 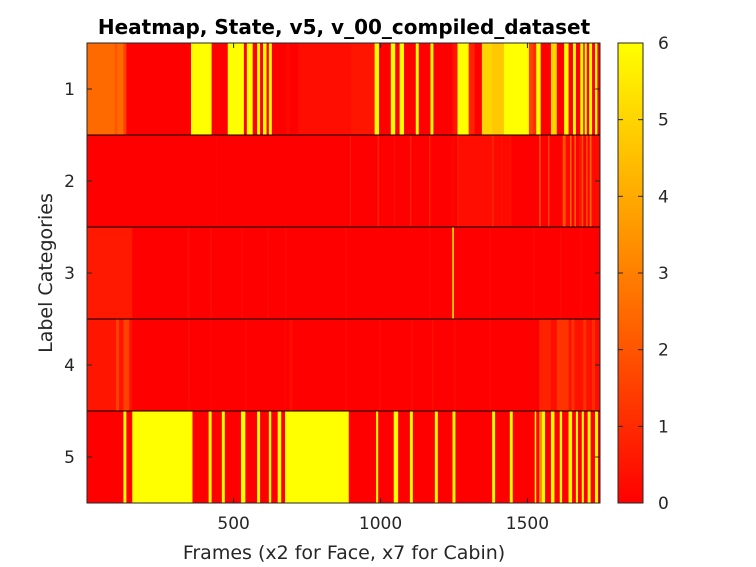 What do you see at coordinates (663, 274) in the screenshot?
I see `colorbar-tick-label: 3` at bounding box center [663, 274].